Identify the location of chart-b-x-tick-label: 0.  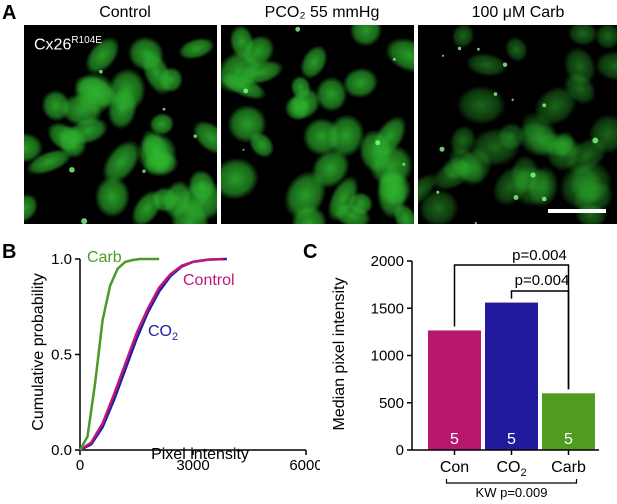
(80, 465).